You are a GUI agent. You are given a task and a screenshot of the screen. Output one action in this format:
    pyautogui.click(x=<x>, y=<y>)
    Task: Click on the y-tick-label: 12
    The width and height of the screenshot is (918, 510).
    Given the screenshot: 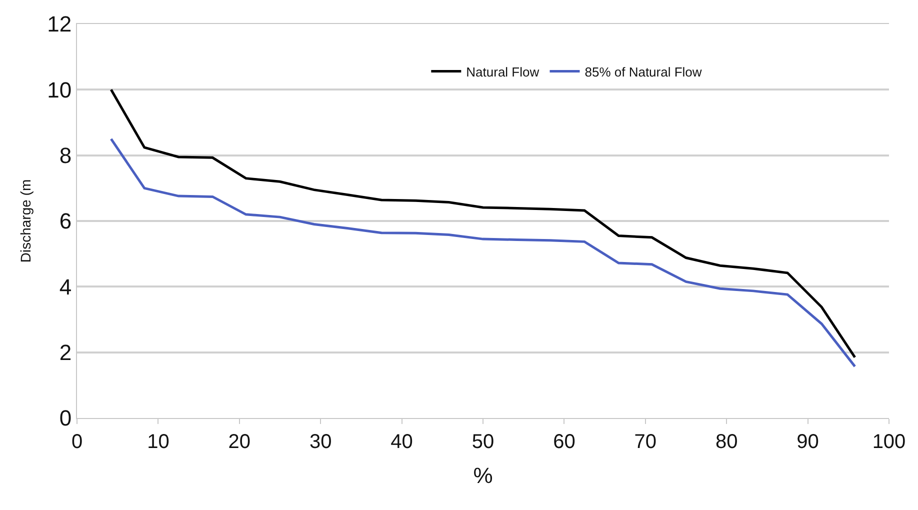 What is the action you would take?
    pyautogui.click(x=59, y=24)
    